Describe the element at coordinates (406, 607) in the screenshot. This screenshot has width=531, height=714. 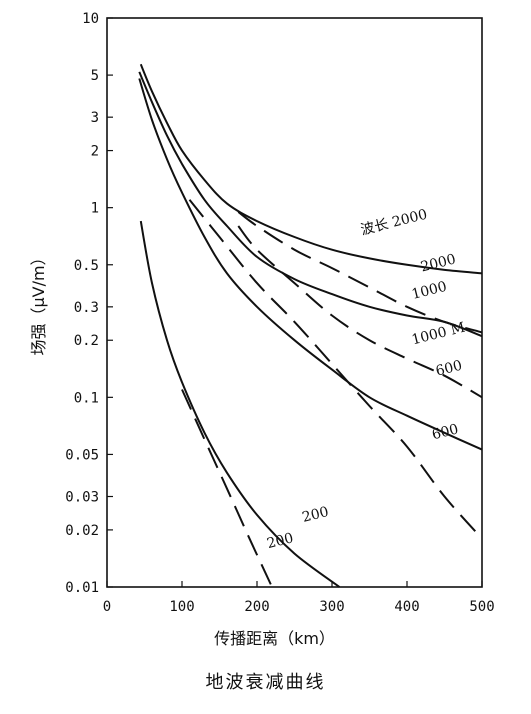
I see `x-tick-label: 400` at that location.